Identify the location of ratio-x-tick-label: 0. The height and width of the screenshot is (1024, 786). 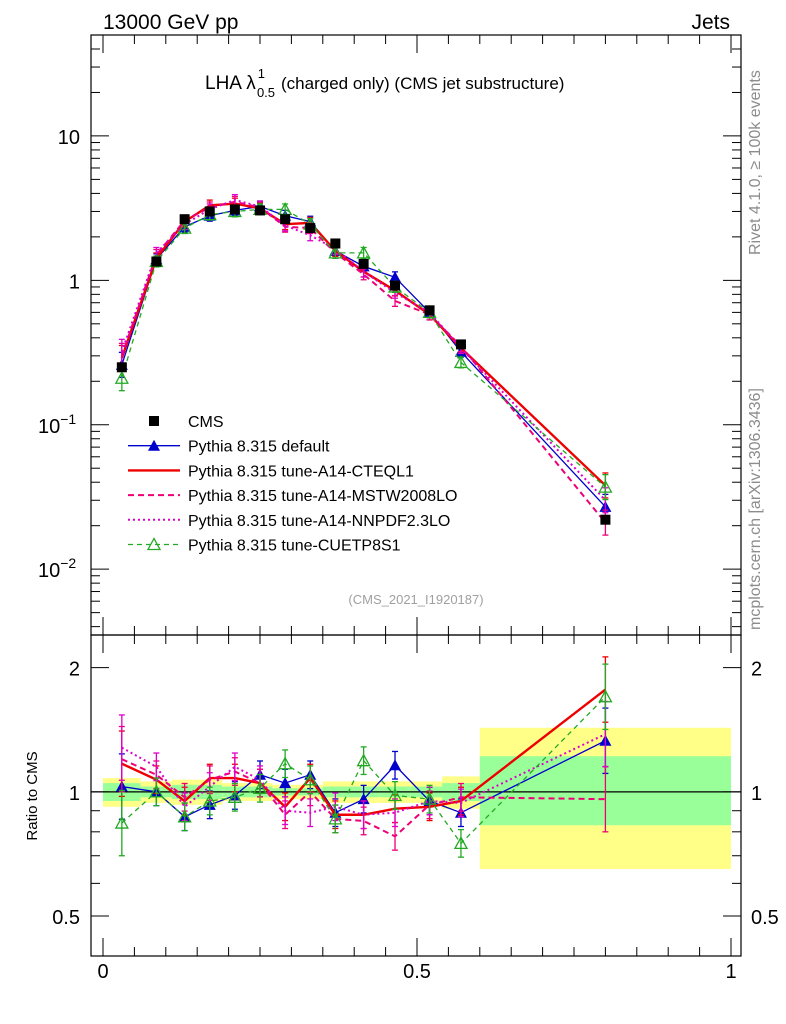
(102, 972).